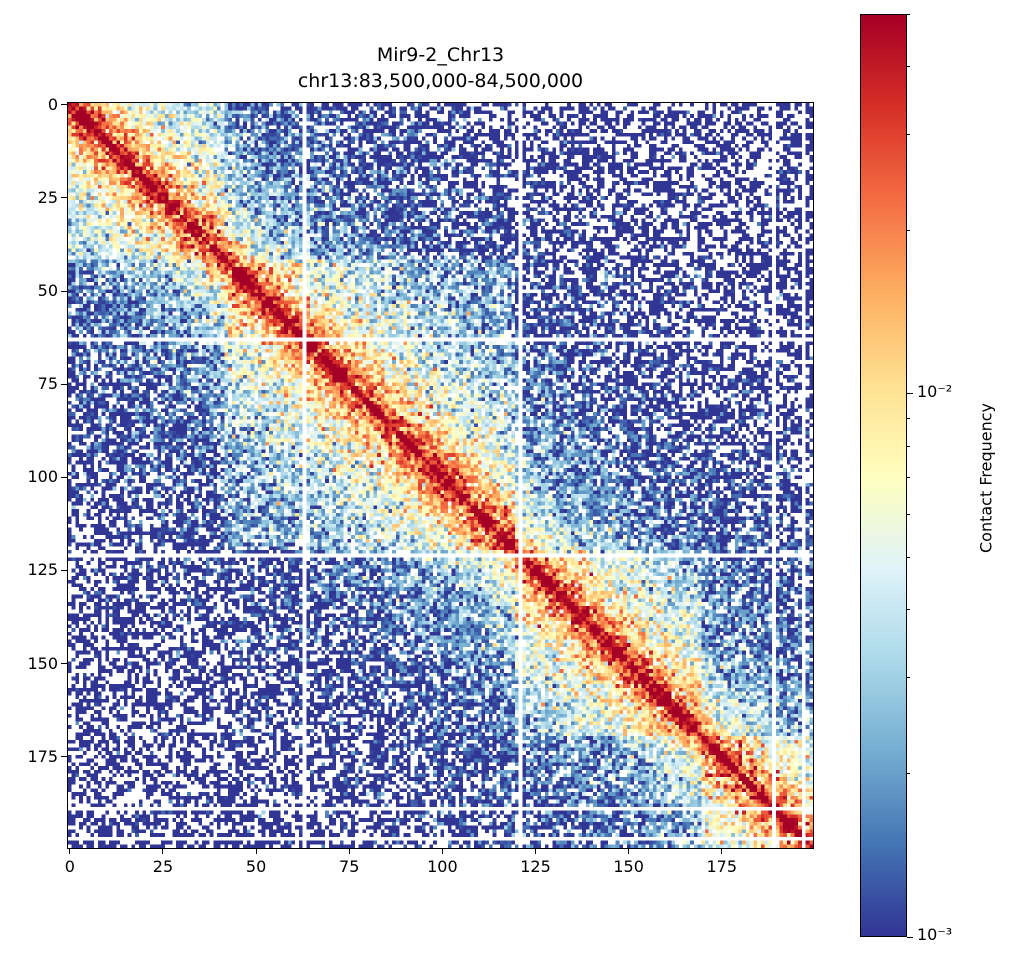 The width and height of the screenshot is (1012, 968). I want to click on y-tick-label: 50, so click(47, 291).